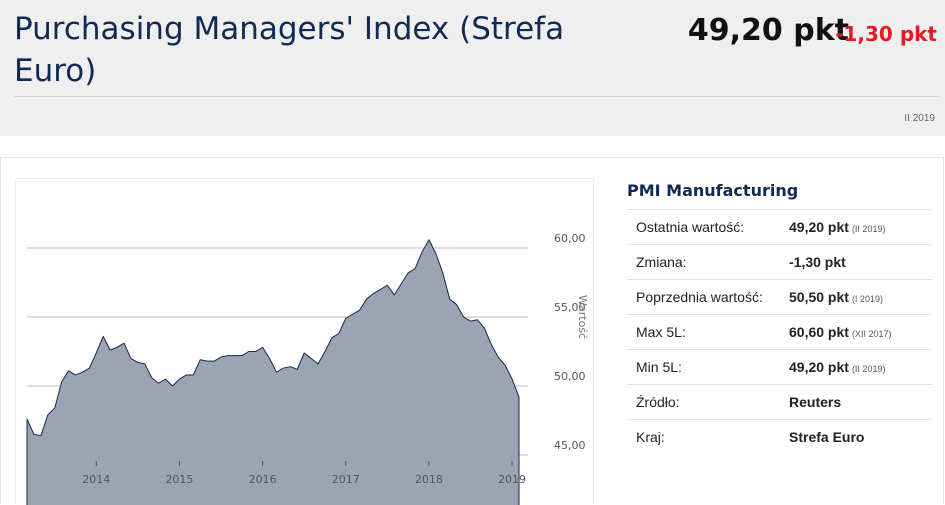 Image resolution: width=945 pixels, height=505 pixels. What do you see at coordinates (860, 402) in the screenshot?
I see `info-row-value: Reuters` at bounding box center [860, 402].